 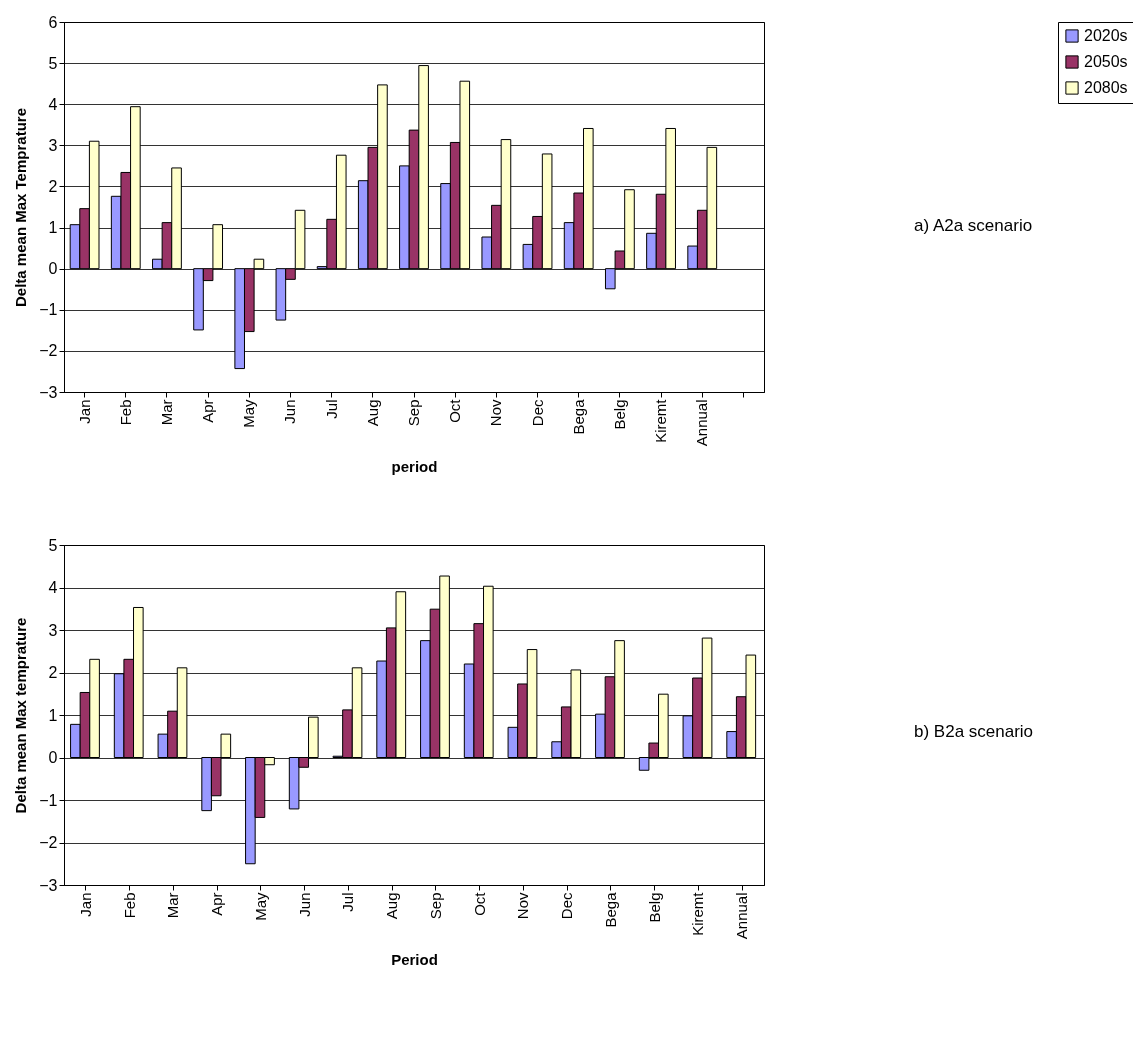 What do you see at coordinates (21, 715) in the screenshot?
I see `y-axis-title: Delta mean Max temprature` at bounding box center [21, 715].